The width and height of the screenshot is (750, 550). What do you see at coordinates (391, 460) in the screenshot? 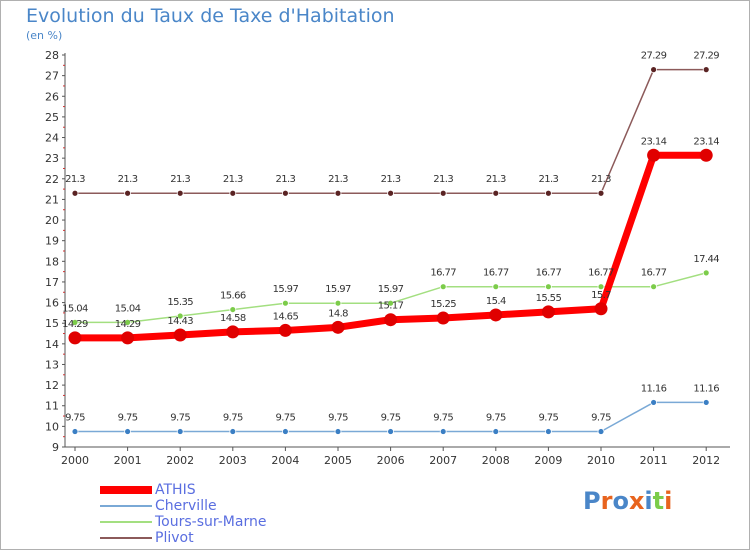
I see `x-tick-label: 2006` at bounding box center [391, 460].